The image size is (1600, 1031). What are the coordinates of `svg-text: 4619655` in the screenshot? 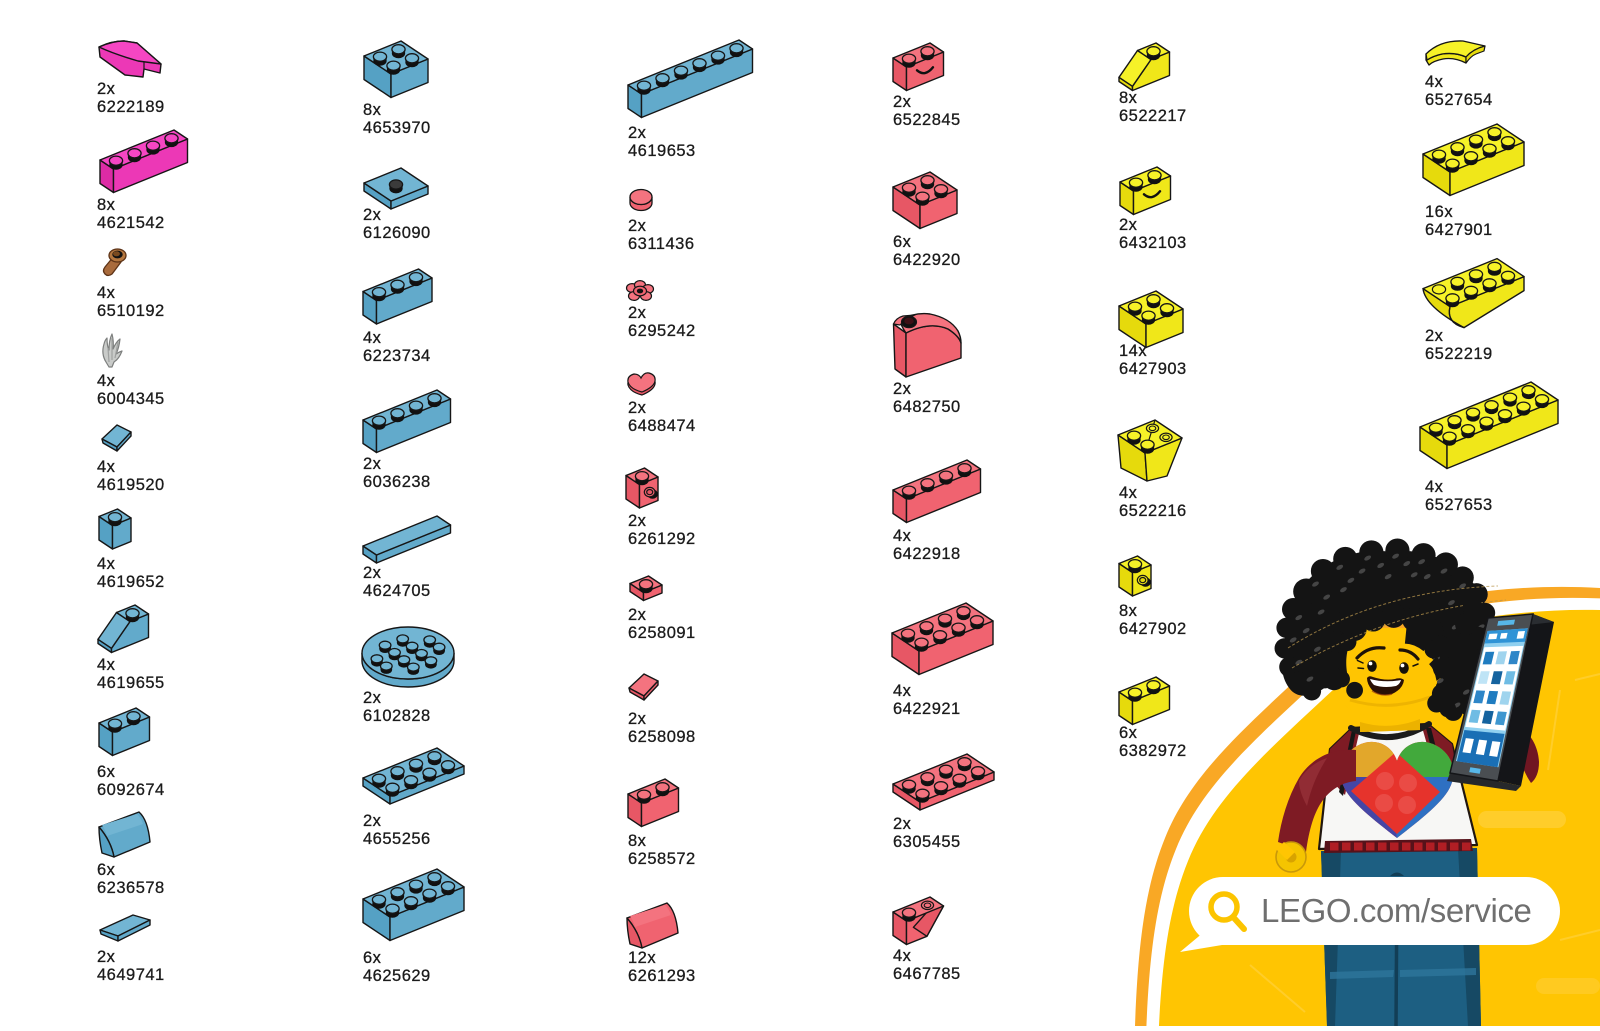 It's located at (131, 683).